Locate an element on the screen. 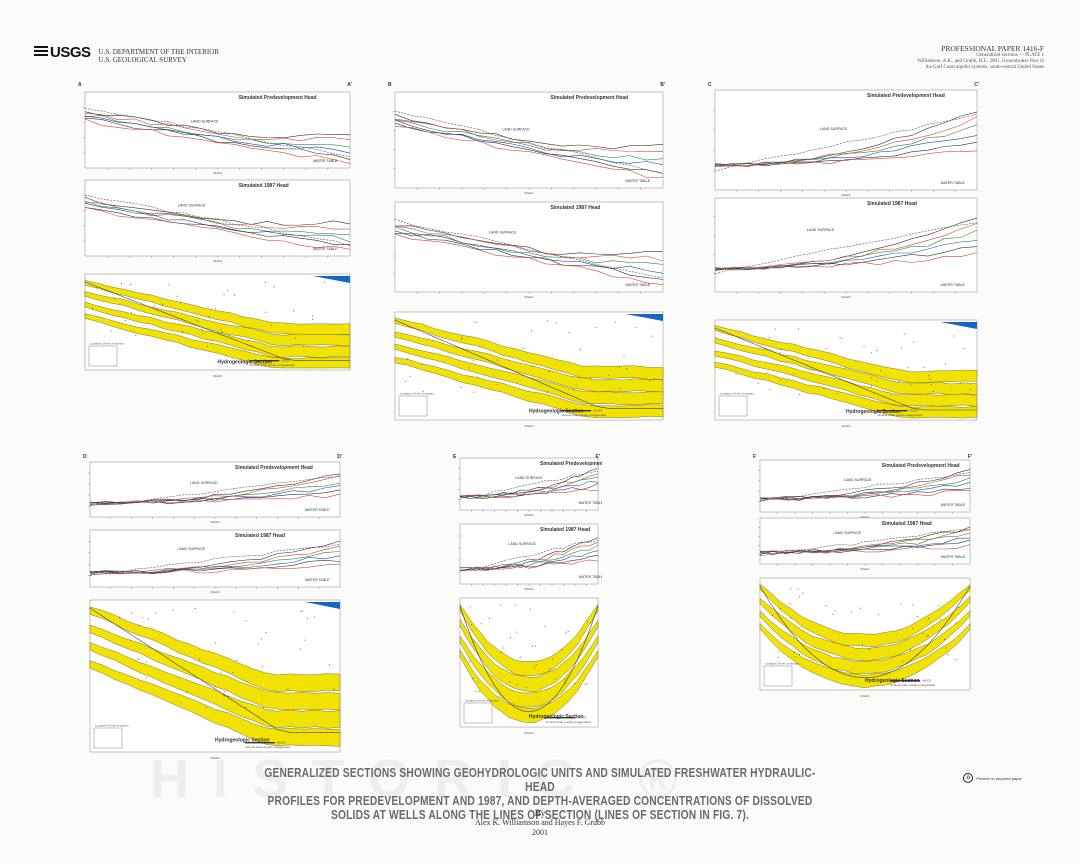 Image resolution: width=1080 pixels, height=864 pixels. scale-bar is located at coordinates (560, 718).